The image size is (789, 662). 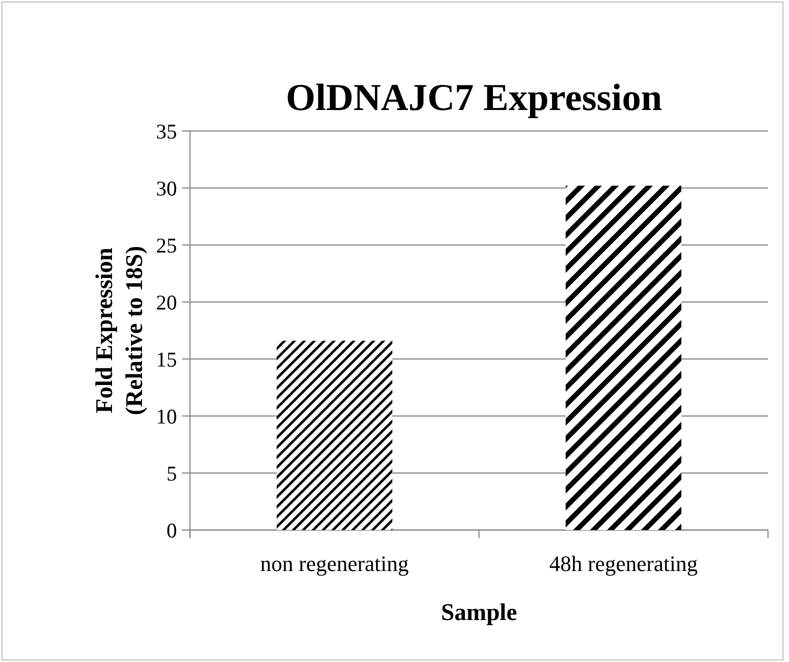 I want to click on y-tick-label: 10, so click(x=166, y=416).